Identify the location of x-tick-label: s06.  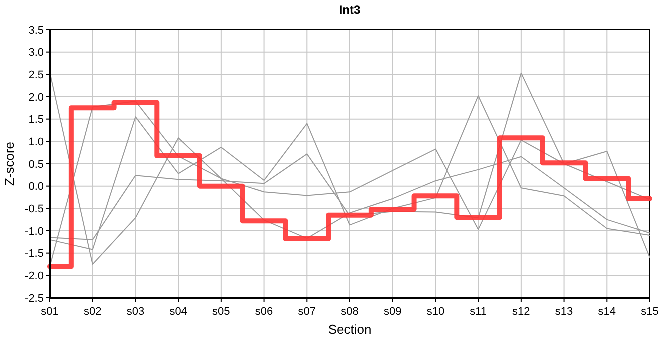
(264, 312).